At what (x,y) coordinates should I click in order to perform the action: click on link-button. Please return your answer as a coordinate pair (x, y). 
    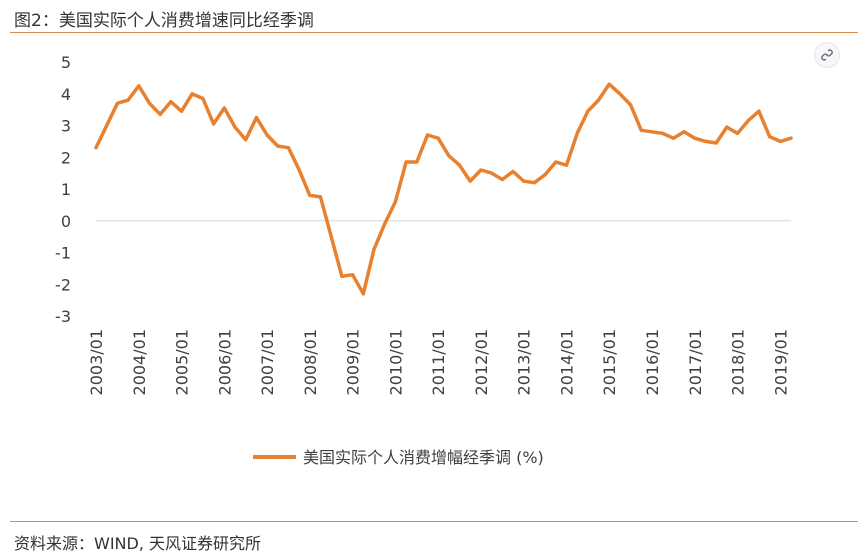
    Looking at the image, I should click on (827, 55).